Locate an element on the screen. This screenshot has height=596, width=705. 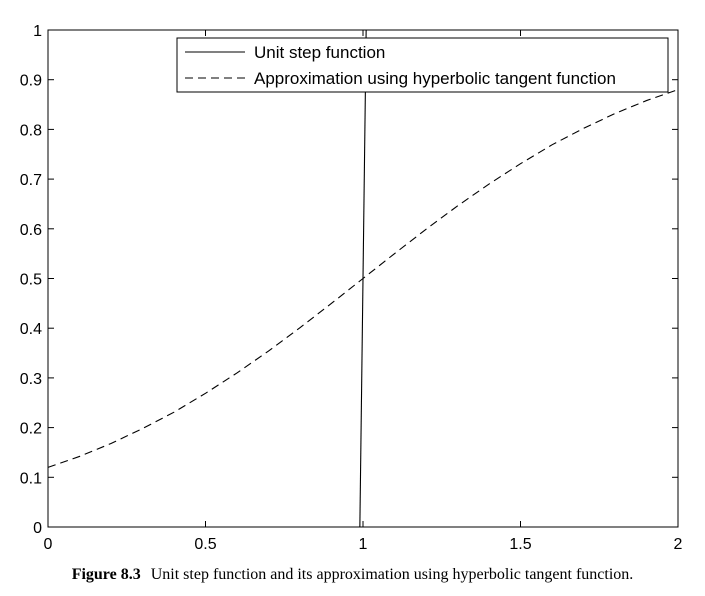
y-tick-label: 0.6 is located at coordinates (31, 230).